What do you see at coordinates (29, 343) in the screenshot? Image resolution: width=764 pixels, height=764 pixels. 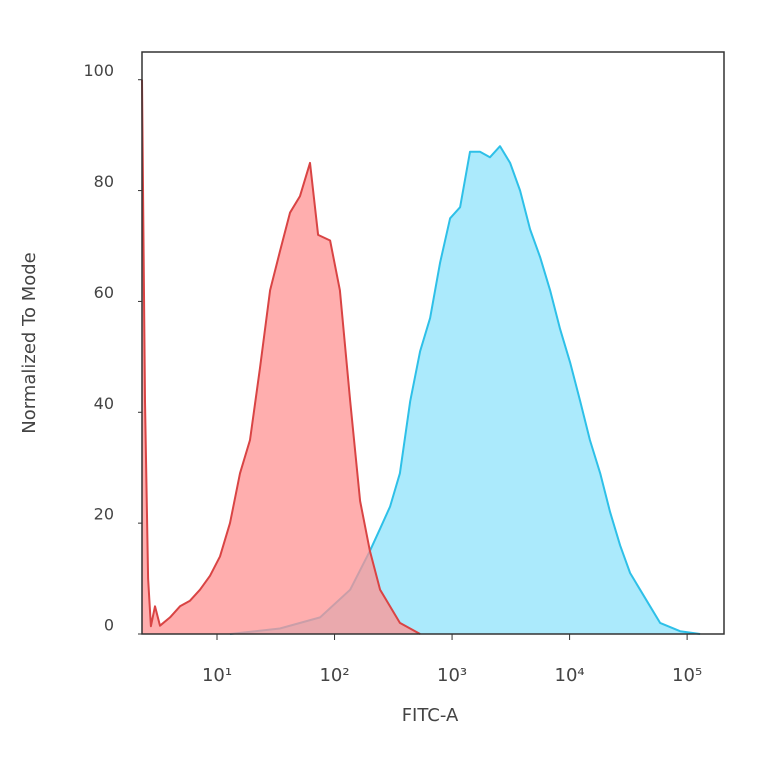 I see `y-axis-label: Normalized To Mode` at bounding box center [29, 343].